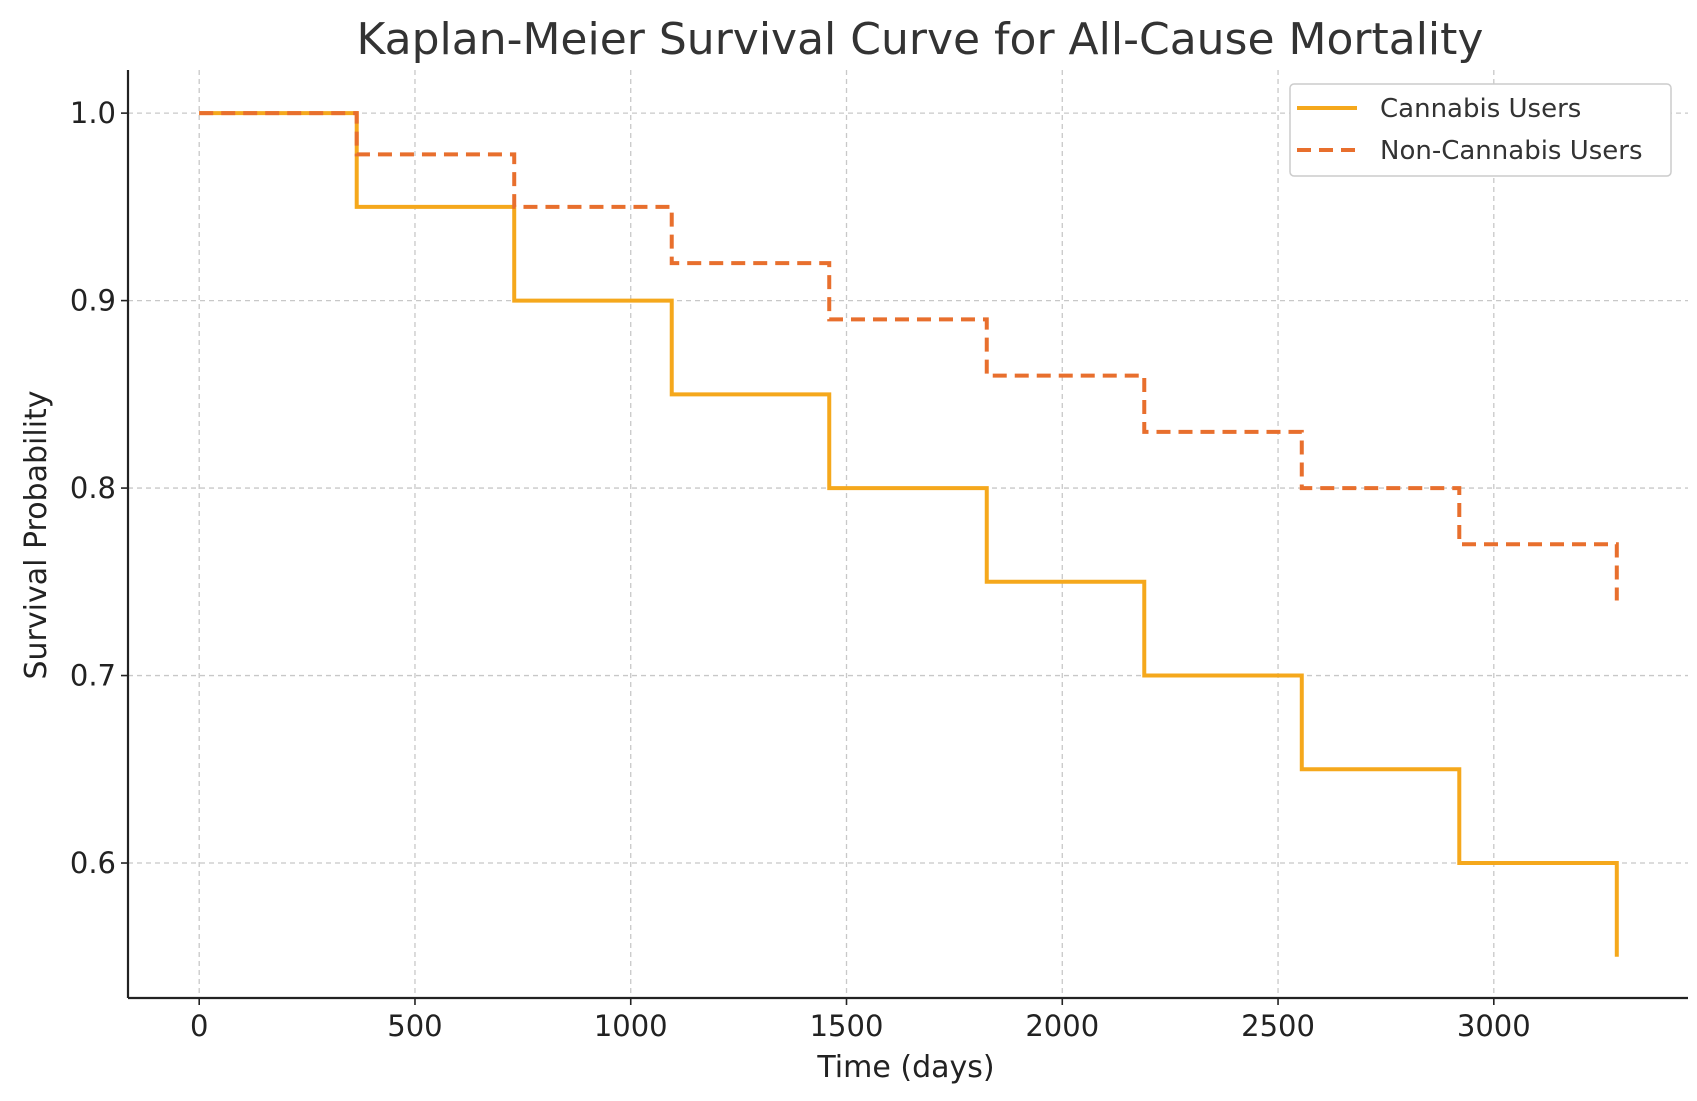  I want to click on x-tick-label: 500, so click(414, 1026).